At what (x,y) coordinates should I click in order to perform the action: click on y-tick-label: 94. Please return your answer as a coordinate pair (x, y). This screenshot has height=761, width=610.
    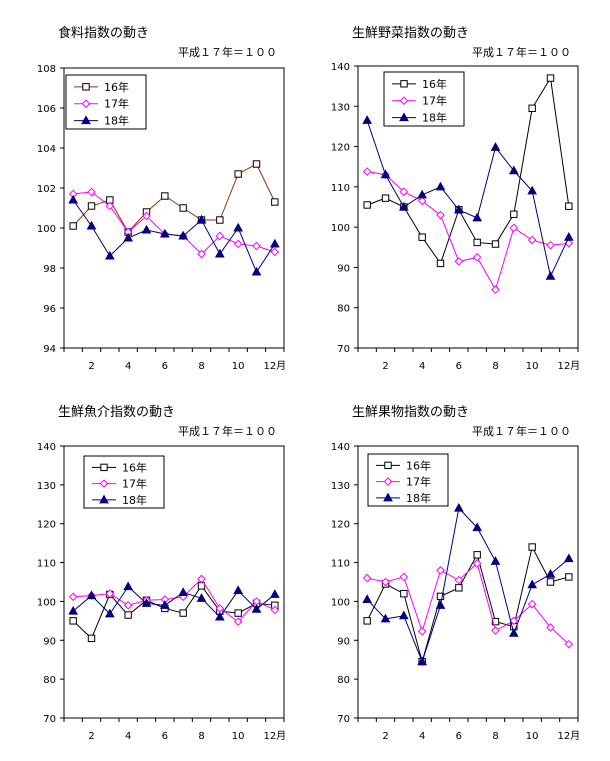
    Looking at the image, I should click on (49, 349).